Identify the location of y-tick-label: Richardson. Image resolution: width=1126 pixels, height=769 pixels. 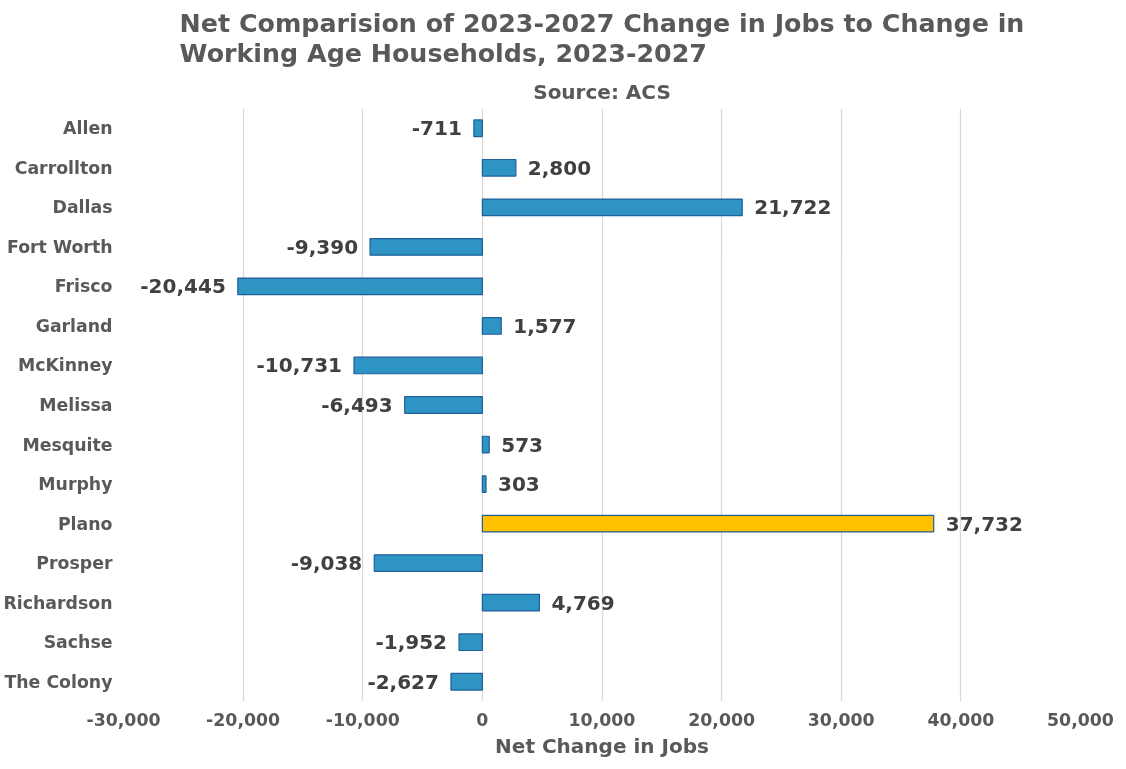
(58, 602).